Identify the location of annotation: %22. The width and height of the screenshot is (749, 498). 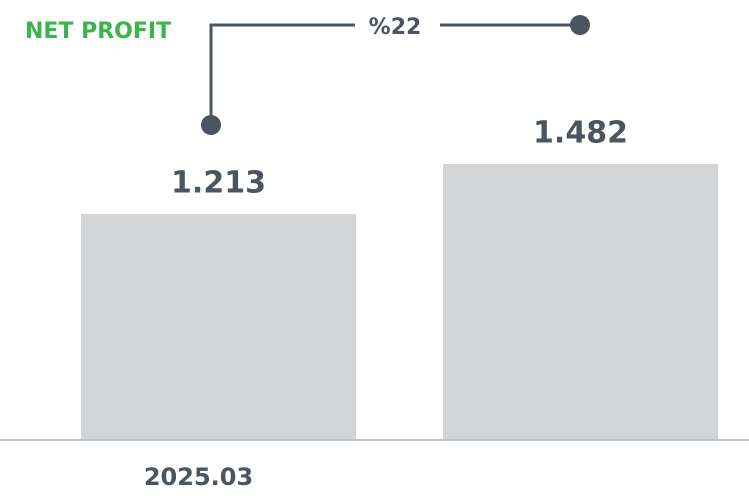
(395, 27).